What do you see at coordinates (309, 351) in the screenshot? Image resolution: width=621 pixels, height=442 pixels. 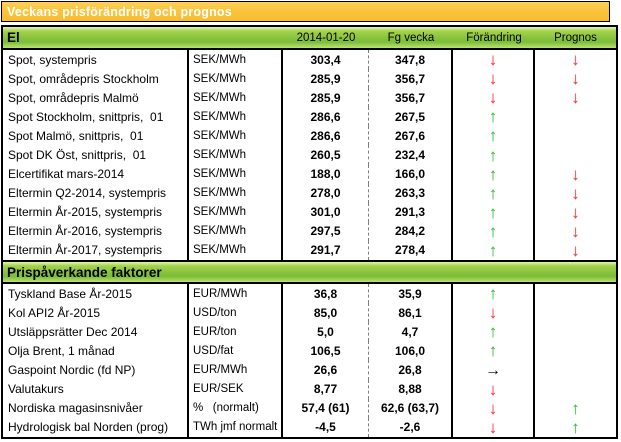 I see `table-row: Olja Brent, 1 månad USD/fat 106,5 106,0` at bounding box center [309, 351].